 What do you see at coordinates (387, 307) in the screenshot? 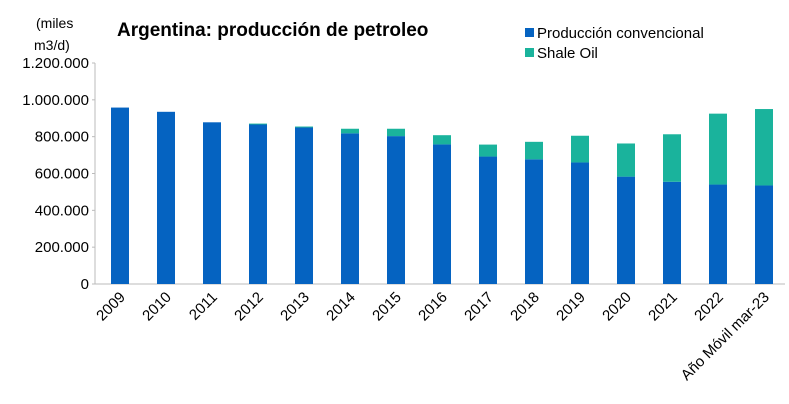
I see `x-tick-label: 2015` at bounding box center [387, 307].